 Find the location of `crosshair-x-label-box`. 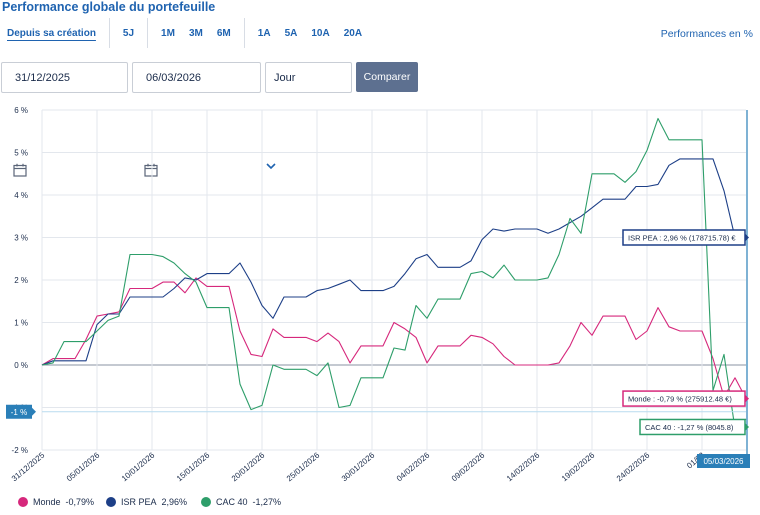

crosshair-x-label-box is located at coordinates (723, 461).